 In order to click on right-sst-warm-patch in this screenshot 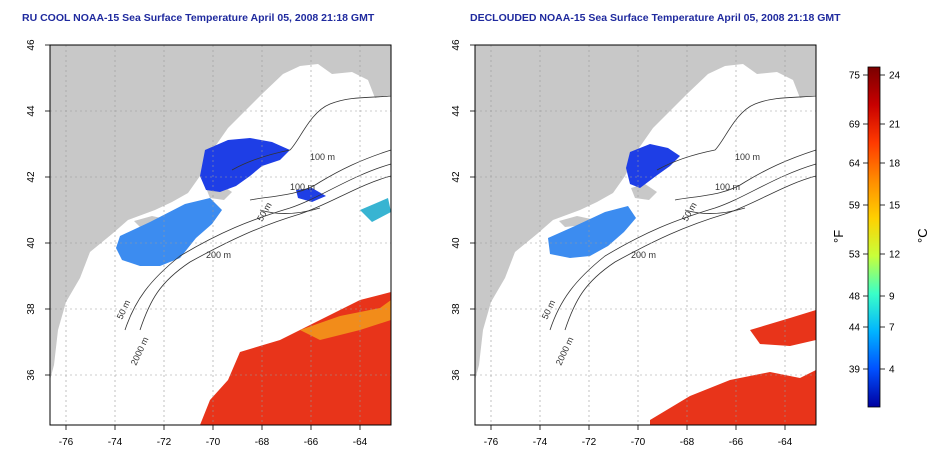, I will do `click(783, 328)`.